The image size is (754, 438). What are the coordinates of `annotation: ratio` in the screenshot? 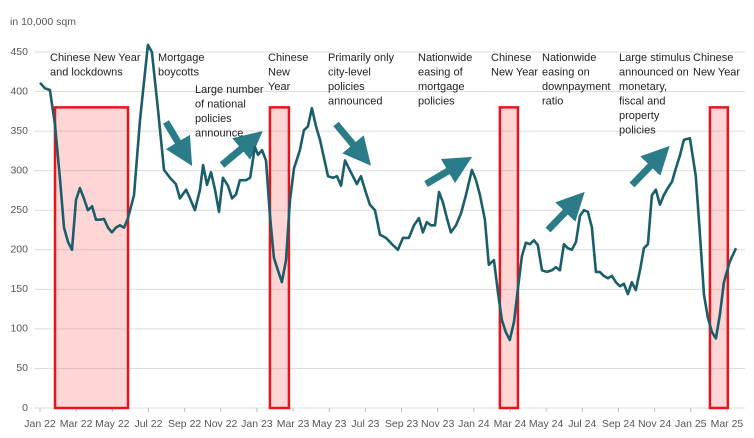 It's located at (552, 101).